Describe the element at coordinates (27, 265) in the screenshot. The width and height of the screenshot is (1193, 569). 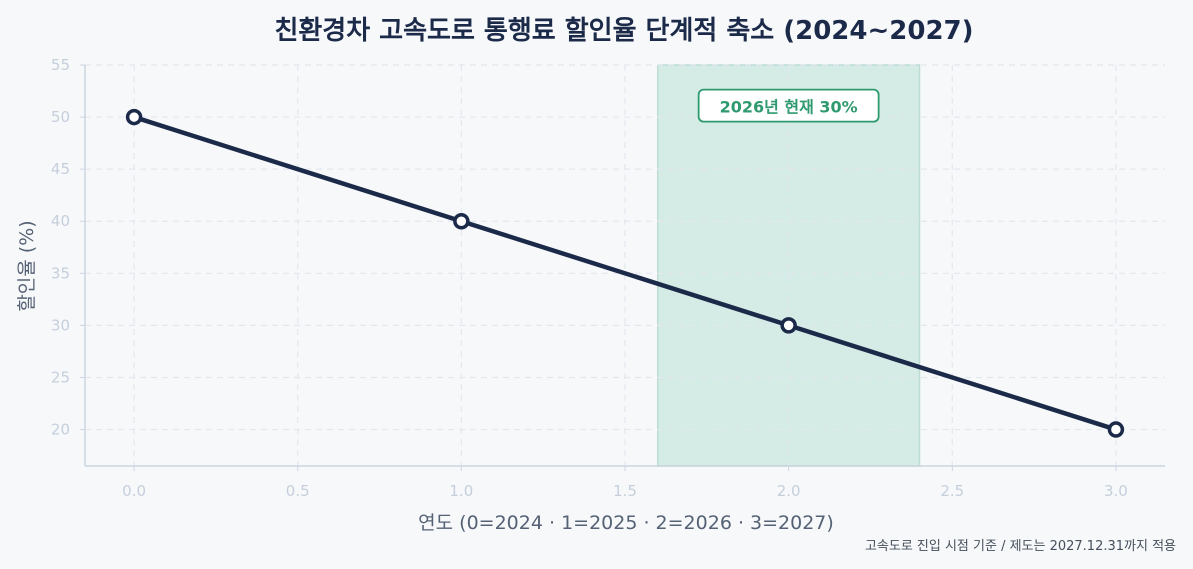
I see `y-axis-label: 할인율 (%)` at that location.